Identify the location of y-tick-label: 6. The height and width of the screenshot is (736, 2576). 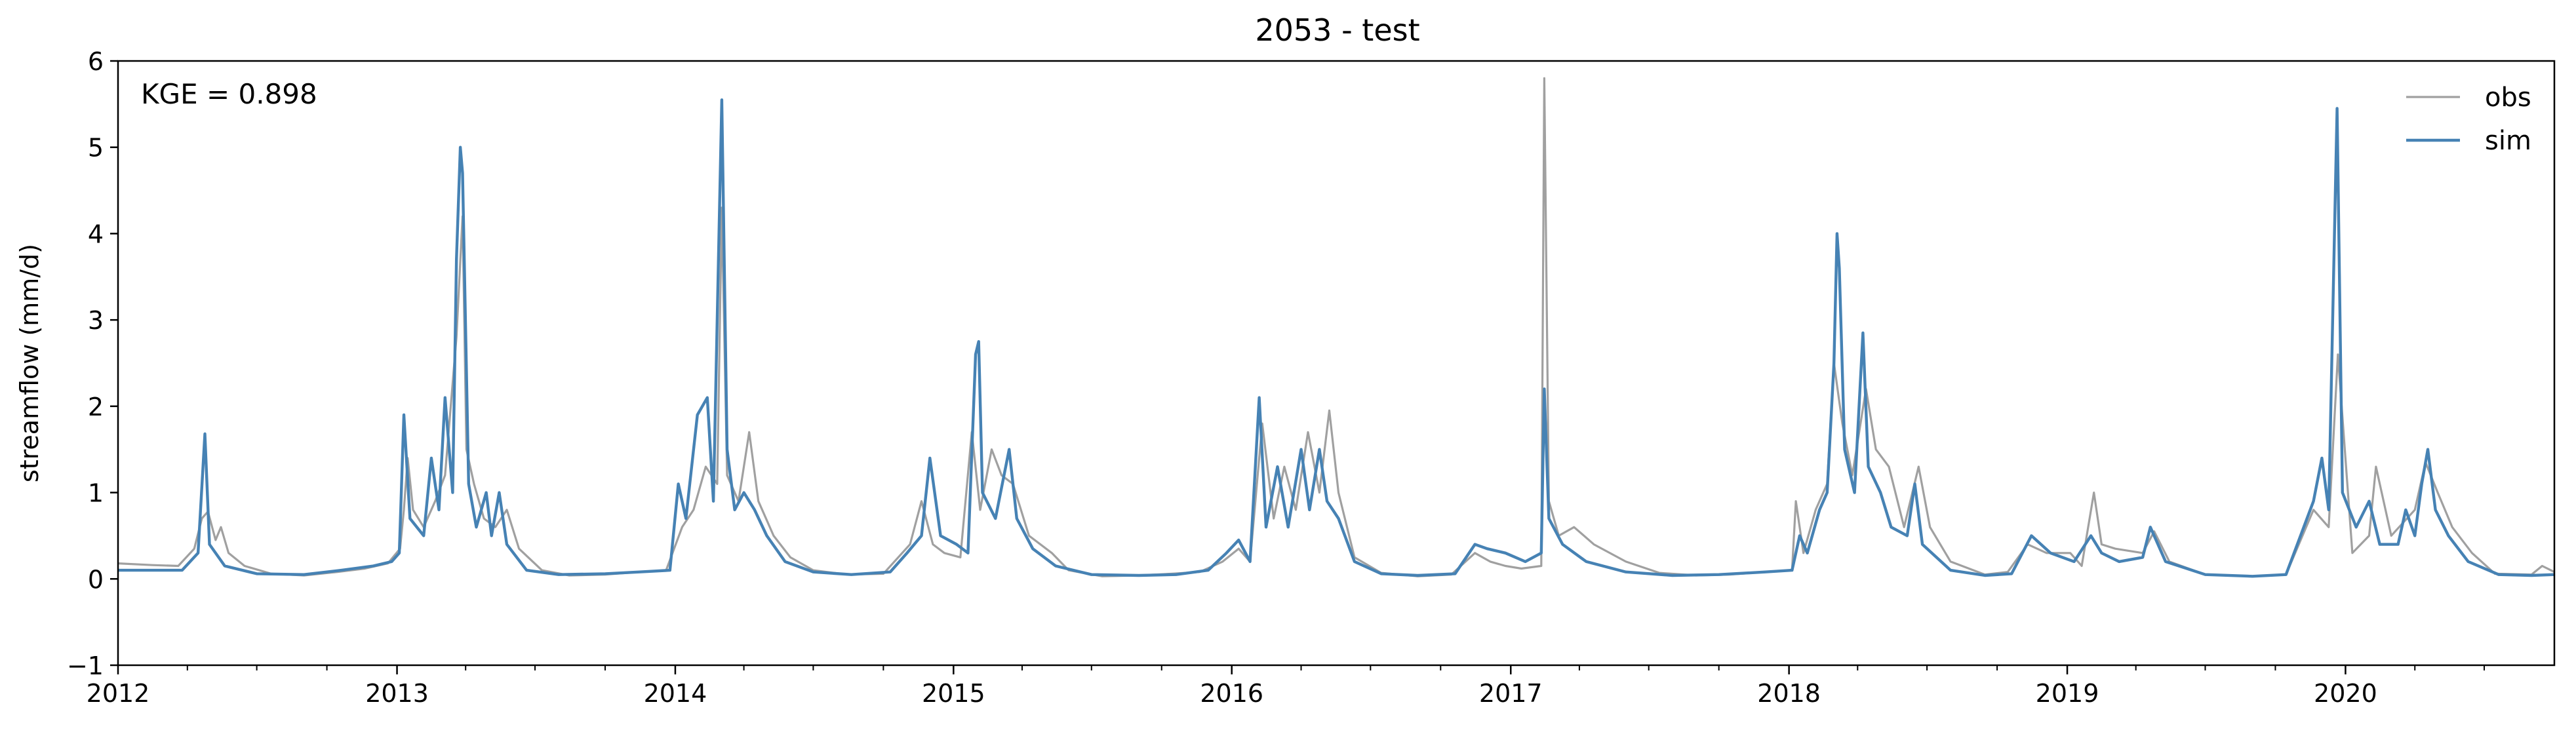
(96, 61).